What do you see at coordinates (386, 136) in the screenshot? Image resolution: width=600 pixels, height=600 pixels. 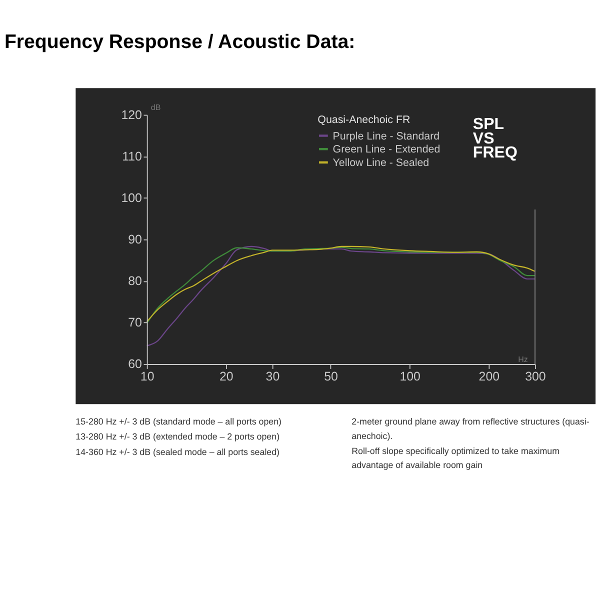 I see `legend-label: Purple Line - Standard` at bounding box center [386, 136].